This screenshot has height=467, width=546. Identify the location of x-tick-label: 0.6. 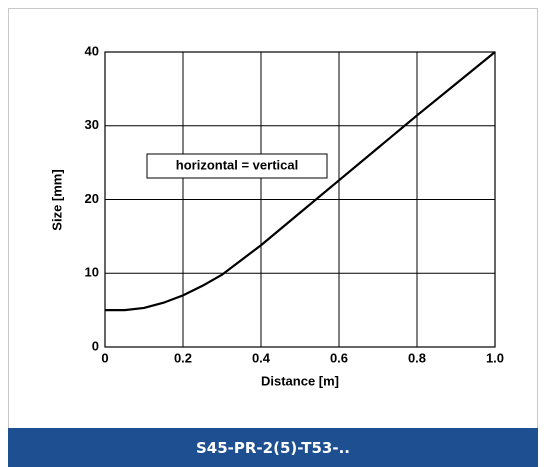
(339, 357).